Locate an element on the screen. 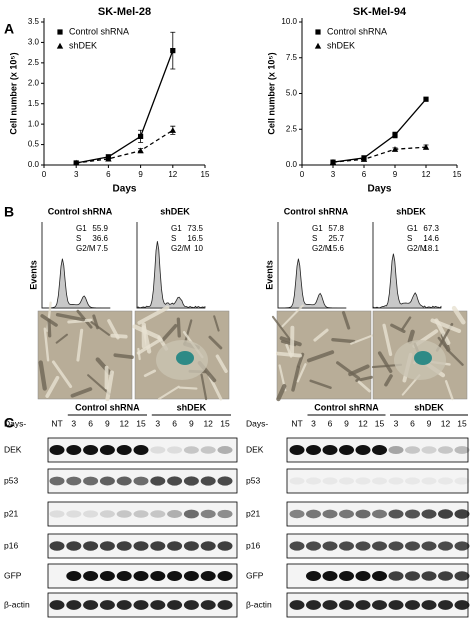  protein-label: p16 is located at coordinates (253, 545).